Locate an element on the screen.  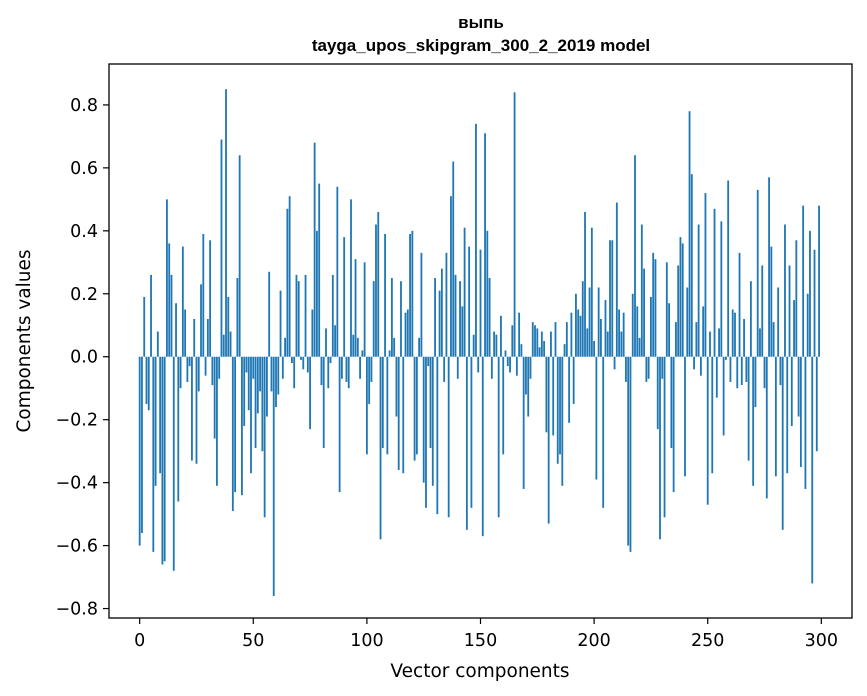
y-tick-label: 0.8 is located at coordinates (84, 106).